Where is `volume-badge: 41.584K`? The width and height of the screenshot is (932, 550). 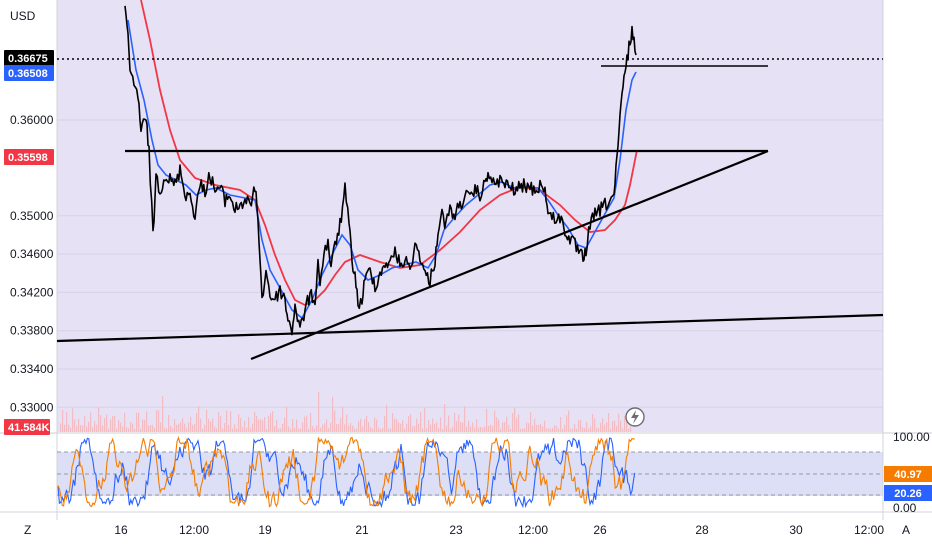
volume-badge: 41.584K is located at coordinates (27, 427).